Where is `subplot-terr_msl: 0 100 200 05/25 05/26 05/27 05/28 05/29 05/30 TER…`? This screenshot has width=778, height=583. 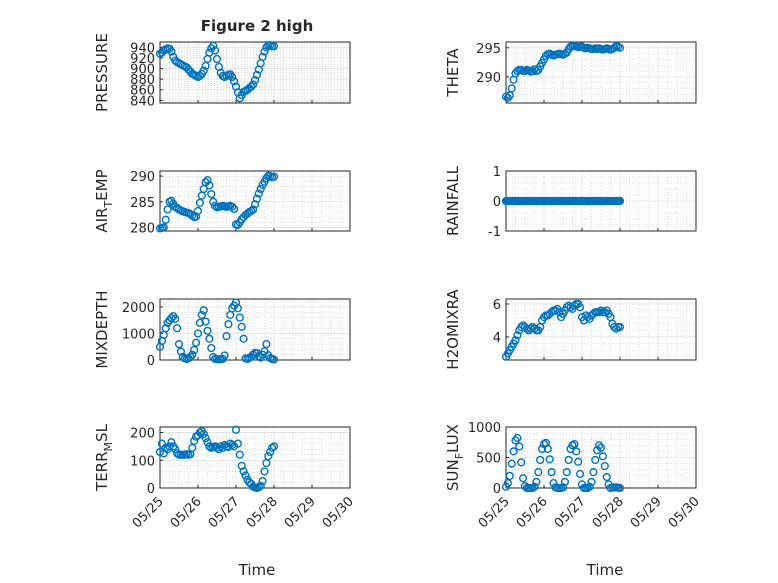
subplot-terr_msl: 0 100 200 05/25 05/26 05/27 05/28 05/29 05/30 TER… is located at coordinates (225, 477).